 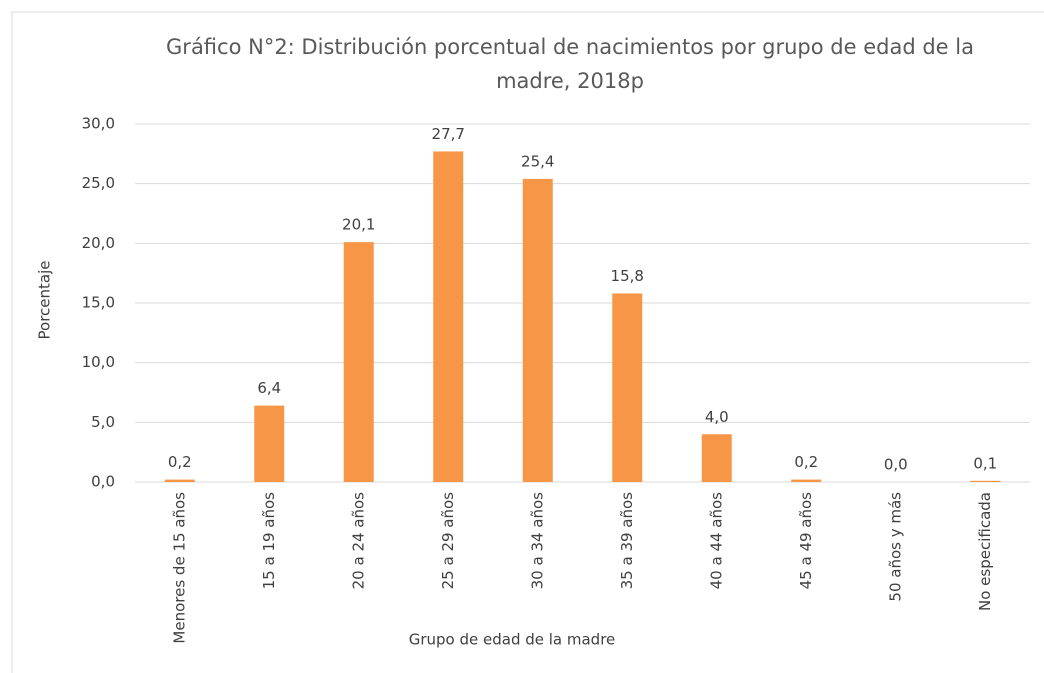 I want to click on x-tick-label: 30 a 34 años, so click(x=537, y=541).